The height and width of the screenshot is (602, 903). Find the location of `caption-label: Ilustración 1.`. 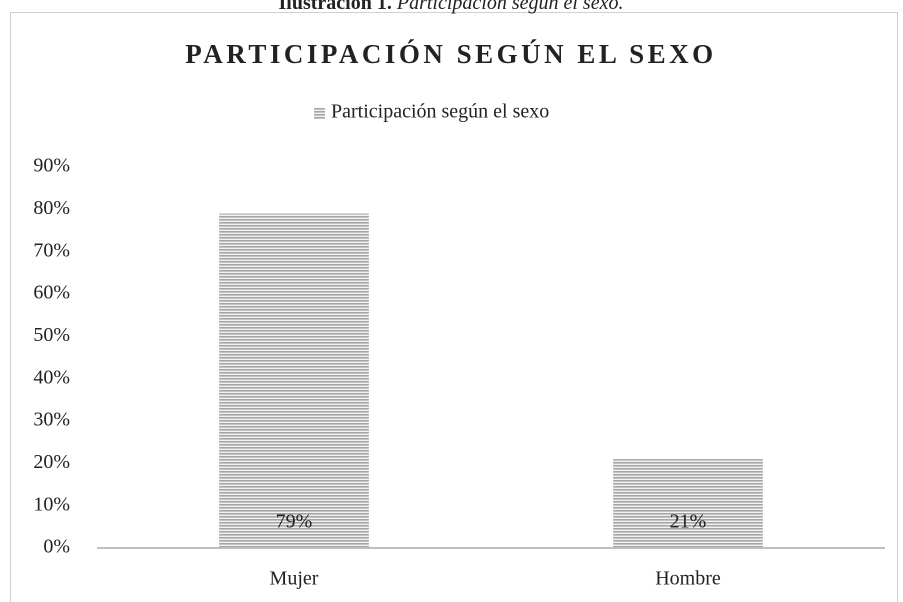

caption-label: Ilustración 1. is located at coordinates (335, 7).